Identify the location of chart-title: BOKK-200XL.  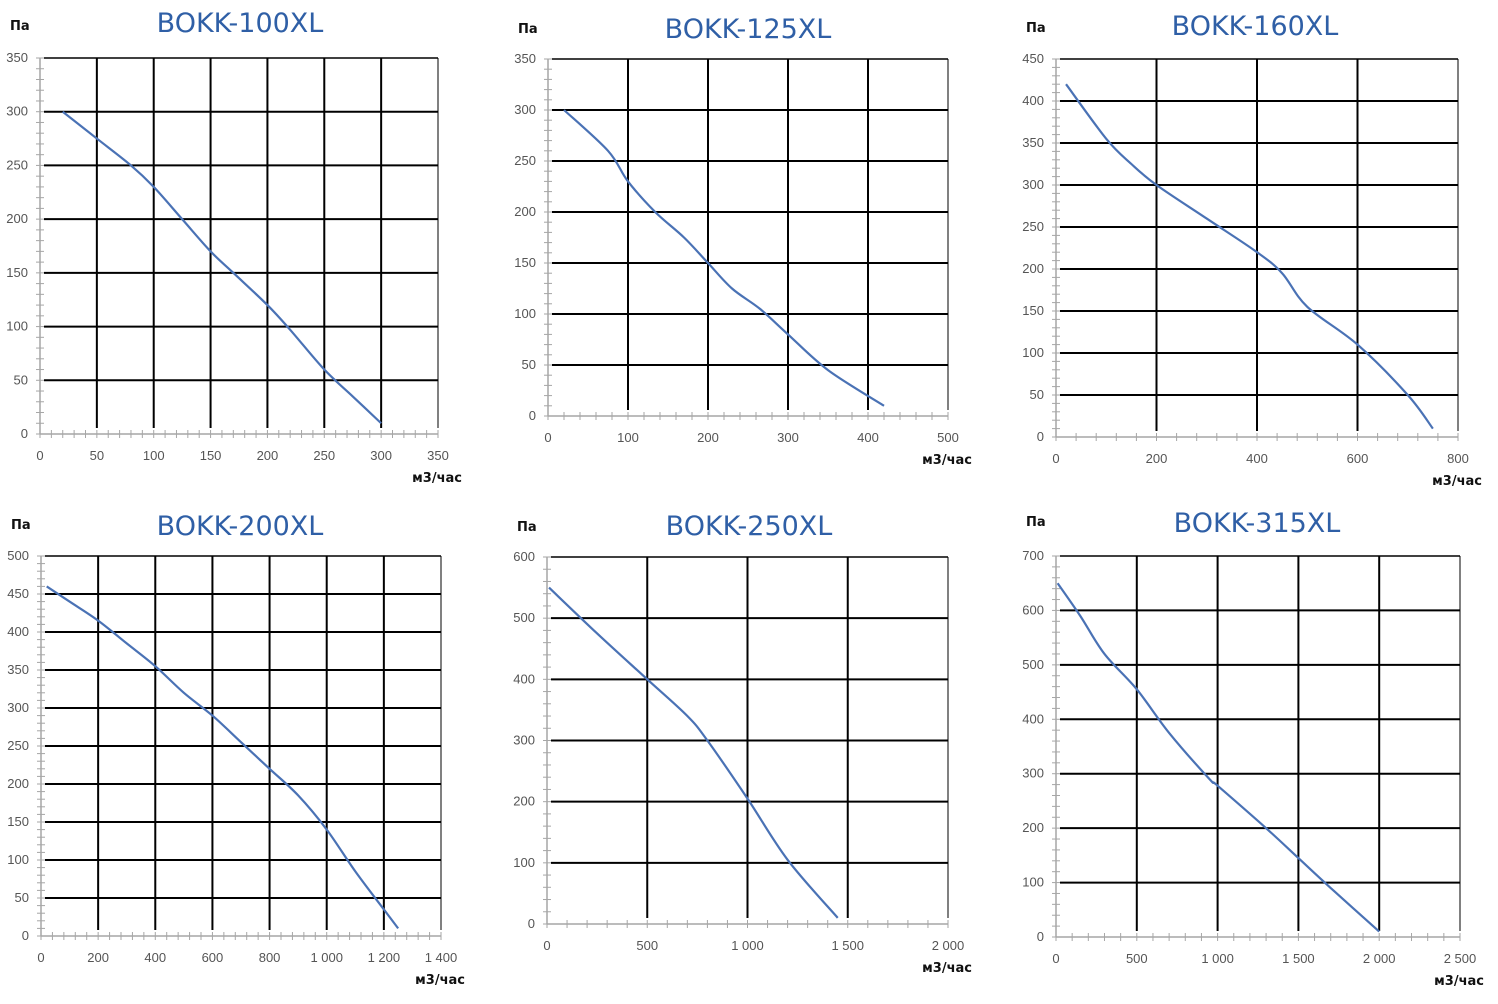
(240, 526).